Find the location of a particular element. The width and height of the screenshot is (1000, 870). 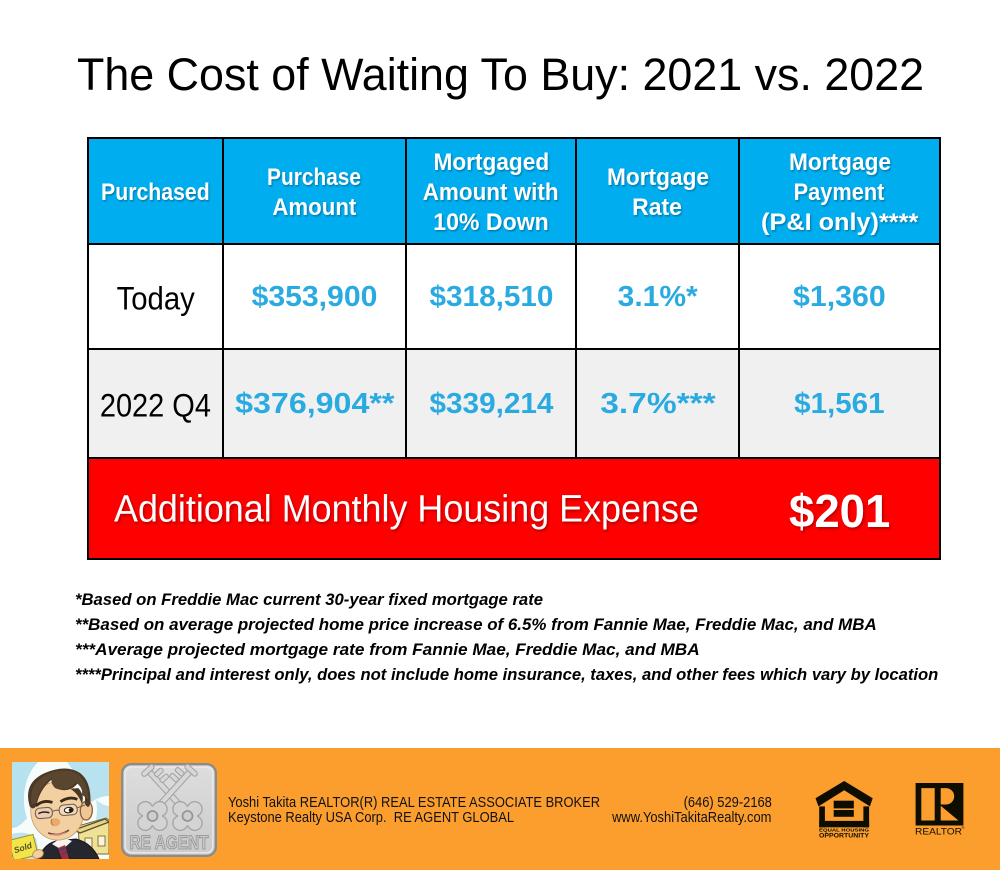

svg-text: RE AGENT is located at coordinates (169, 843).